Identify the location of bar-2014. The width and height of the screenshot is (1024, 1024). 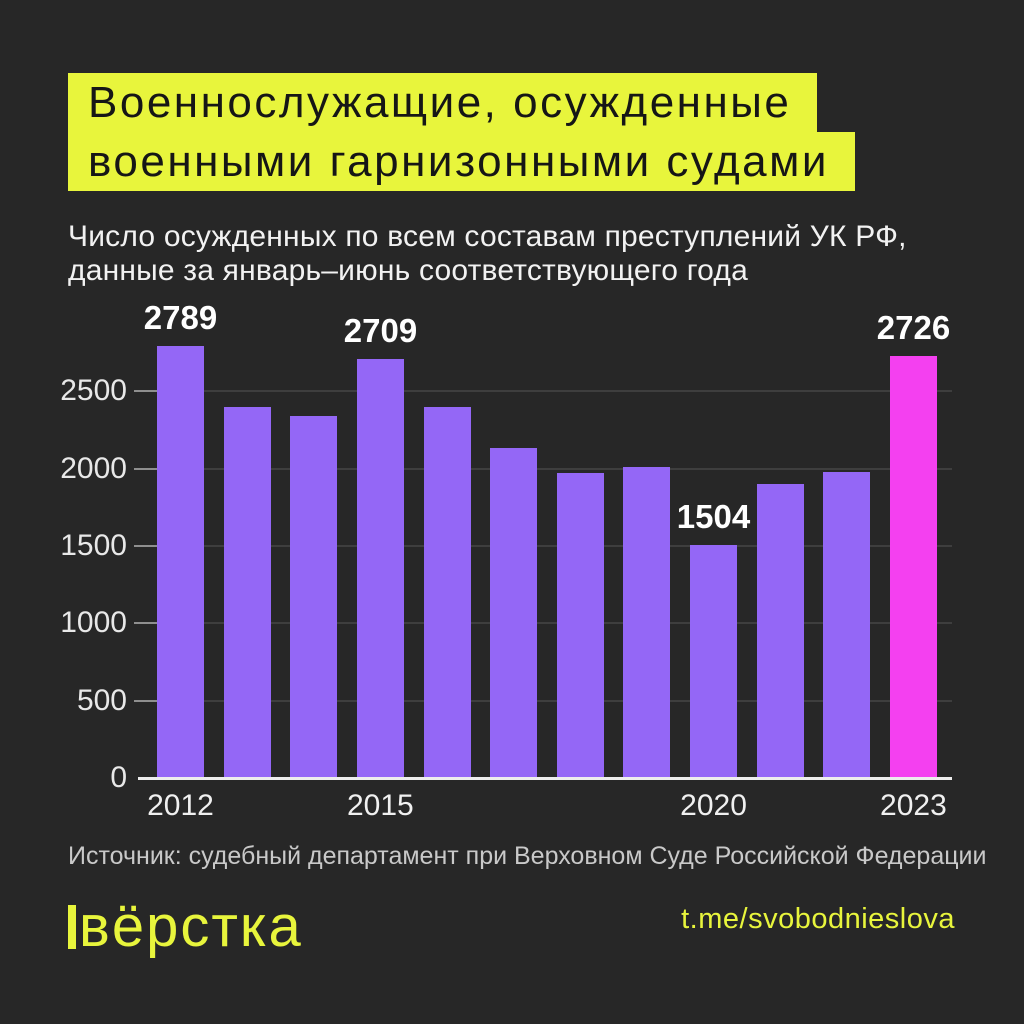
(313, 597).